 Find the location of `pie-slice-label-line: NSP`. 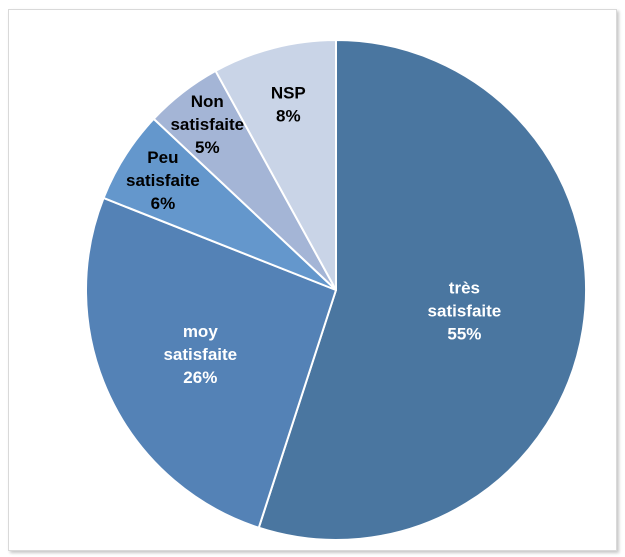

pie-slice-label-line: NSP is located at coordinates (288, 93).